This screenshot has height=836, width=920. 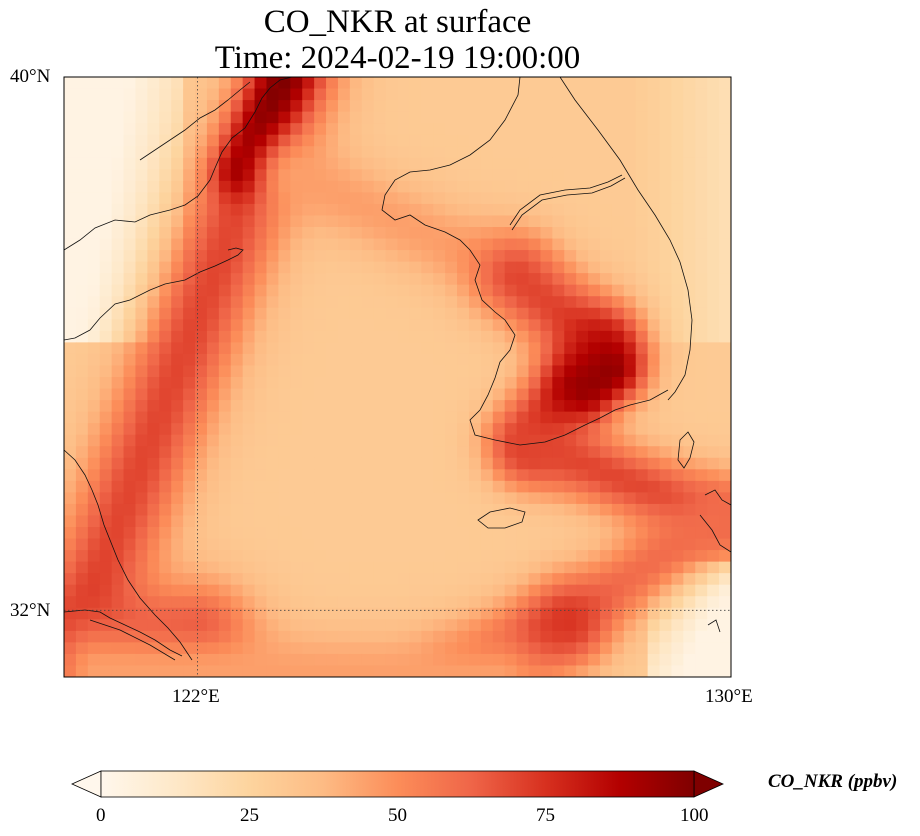 I want to click on colorbar-tick-25: 25, so click(x=249, y=815).